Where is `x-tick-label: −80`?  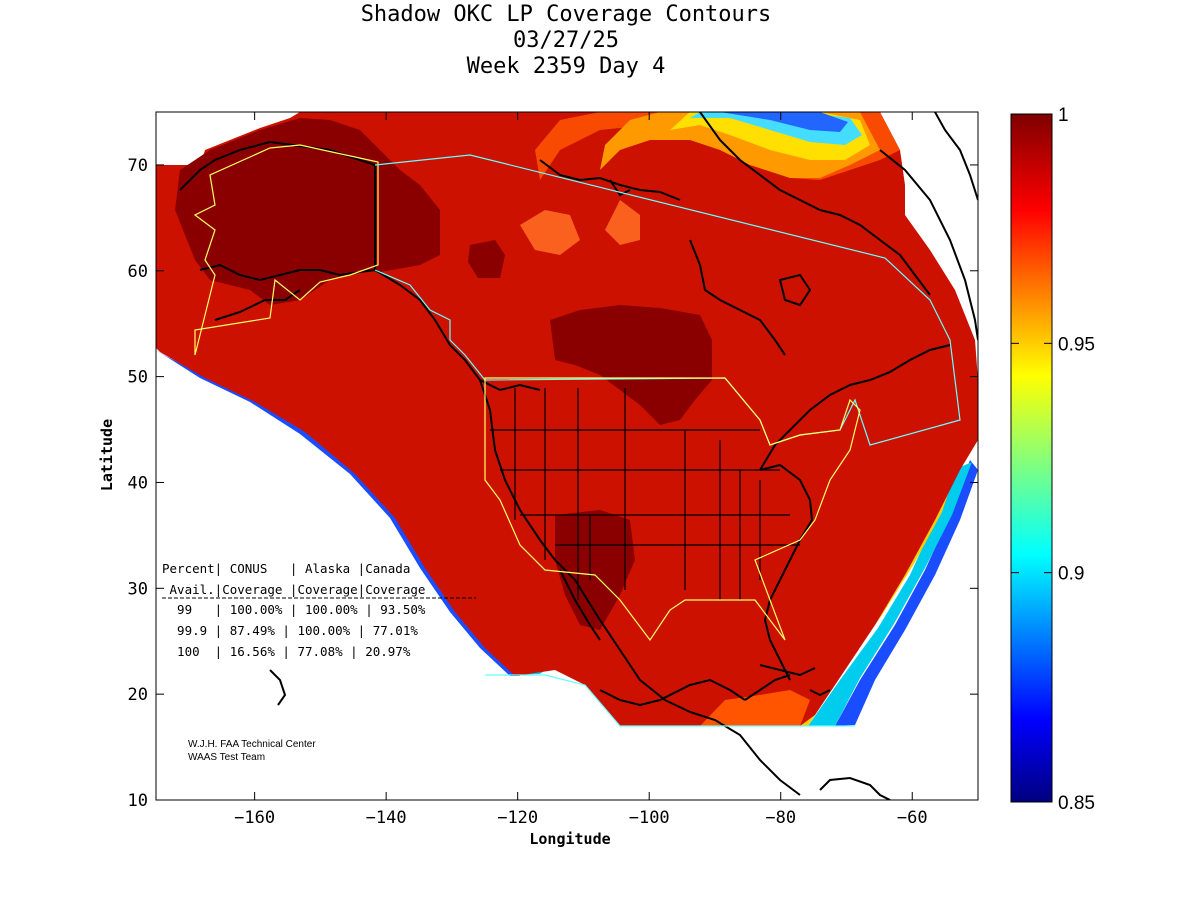
x-tick-label: −80 is located at coordinates (780, 818).